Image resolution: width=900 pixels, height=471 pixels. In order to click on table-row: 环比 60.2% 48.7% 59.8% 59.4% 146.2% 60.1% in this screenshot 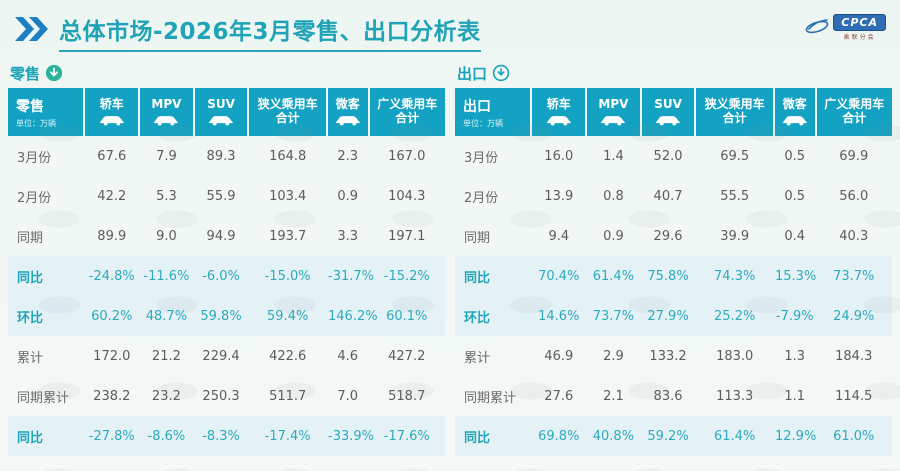, I will do `click(226, 316)`.